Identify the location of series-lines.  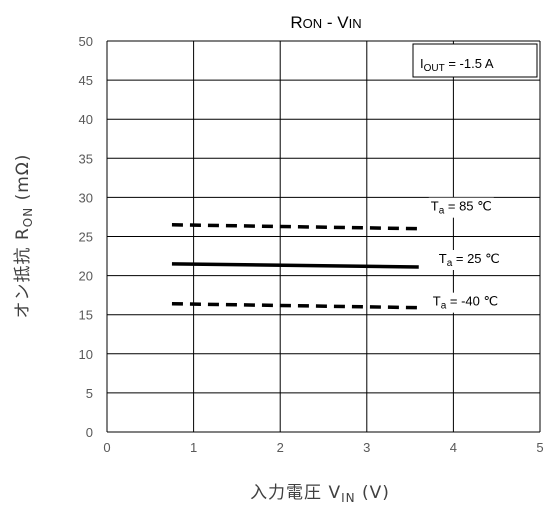
(295, 266).